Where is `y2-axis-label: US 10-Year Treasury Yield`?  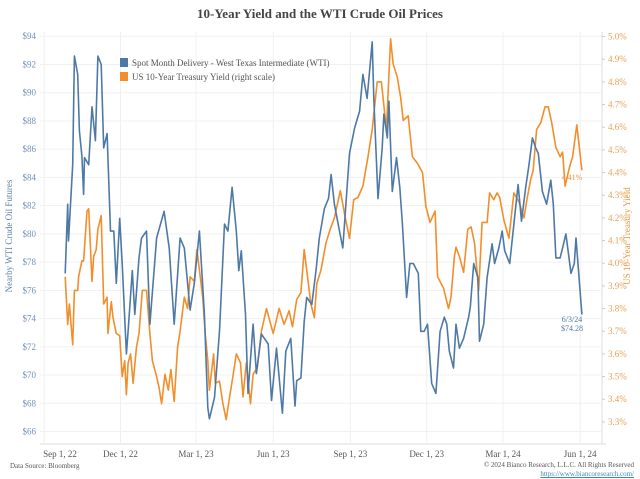
y2-axis-label: US 10-Year Treasury Yield is located at coordinates (627, 236).